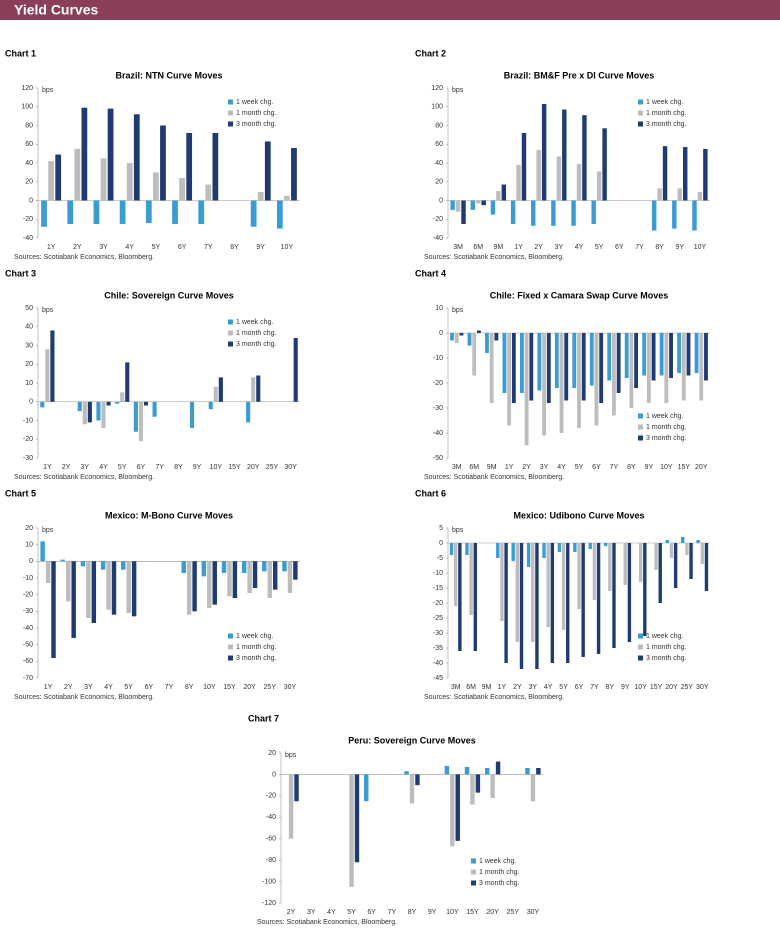  I want to click on x-tick-label: 5Y, so click(122, 467).